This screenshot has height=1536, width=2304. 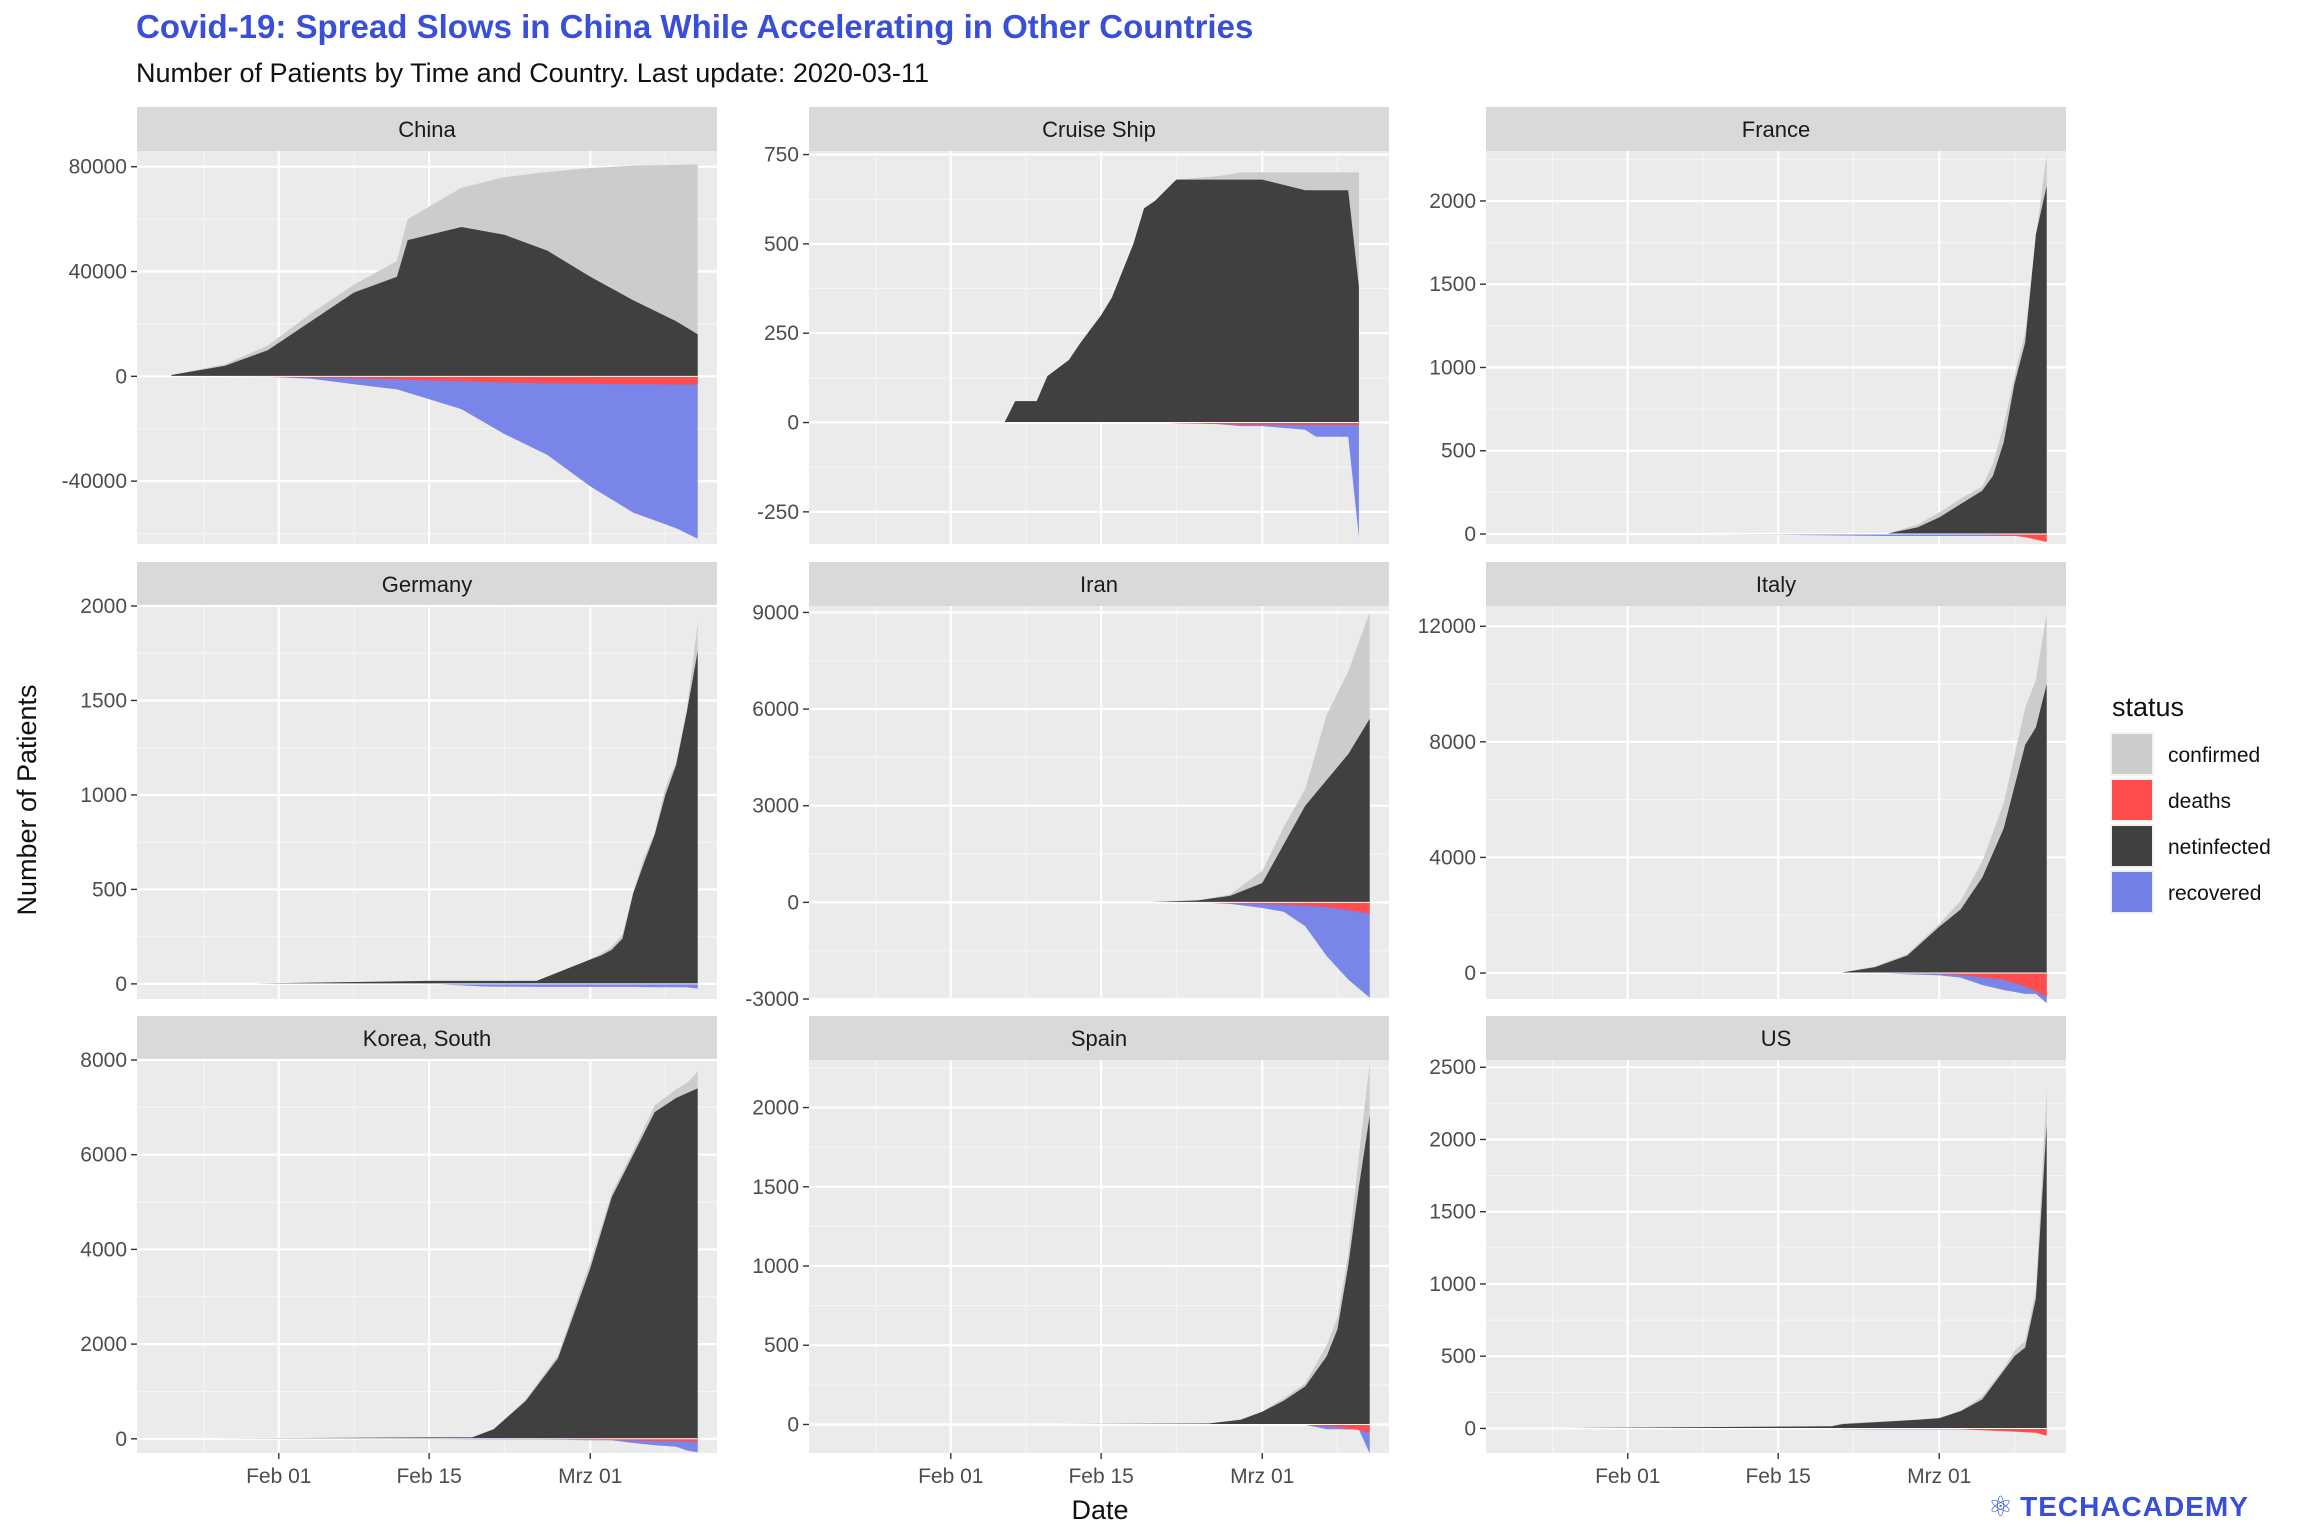 What do you see at coordinates (2219, 847) in the screenshot?
I see `legend-label-netinfected: netinfected` at bounding box center [2219, 847].